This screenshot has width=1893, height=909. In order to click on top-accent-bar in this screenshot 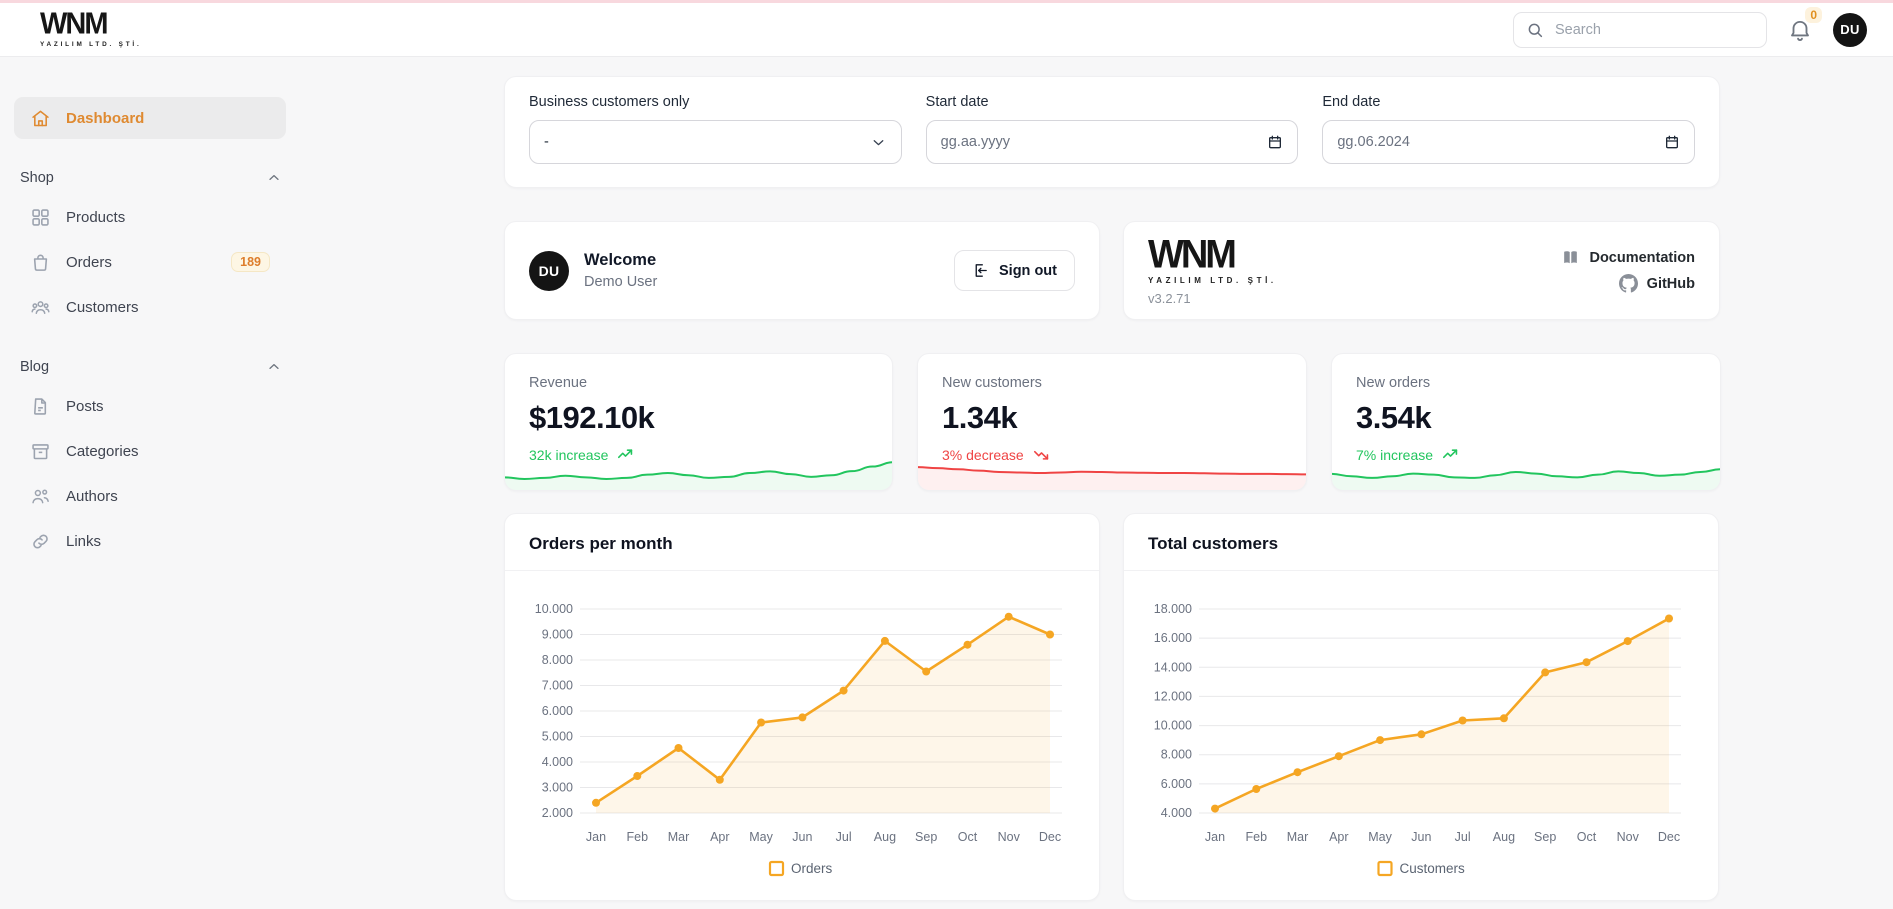, I will do `click(946, 1)`.